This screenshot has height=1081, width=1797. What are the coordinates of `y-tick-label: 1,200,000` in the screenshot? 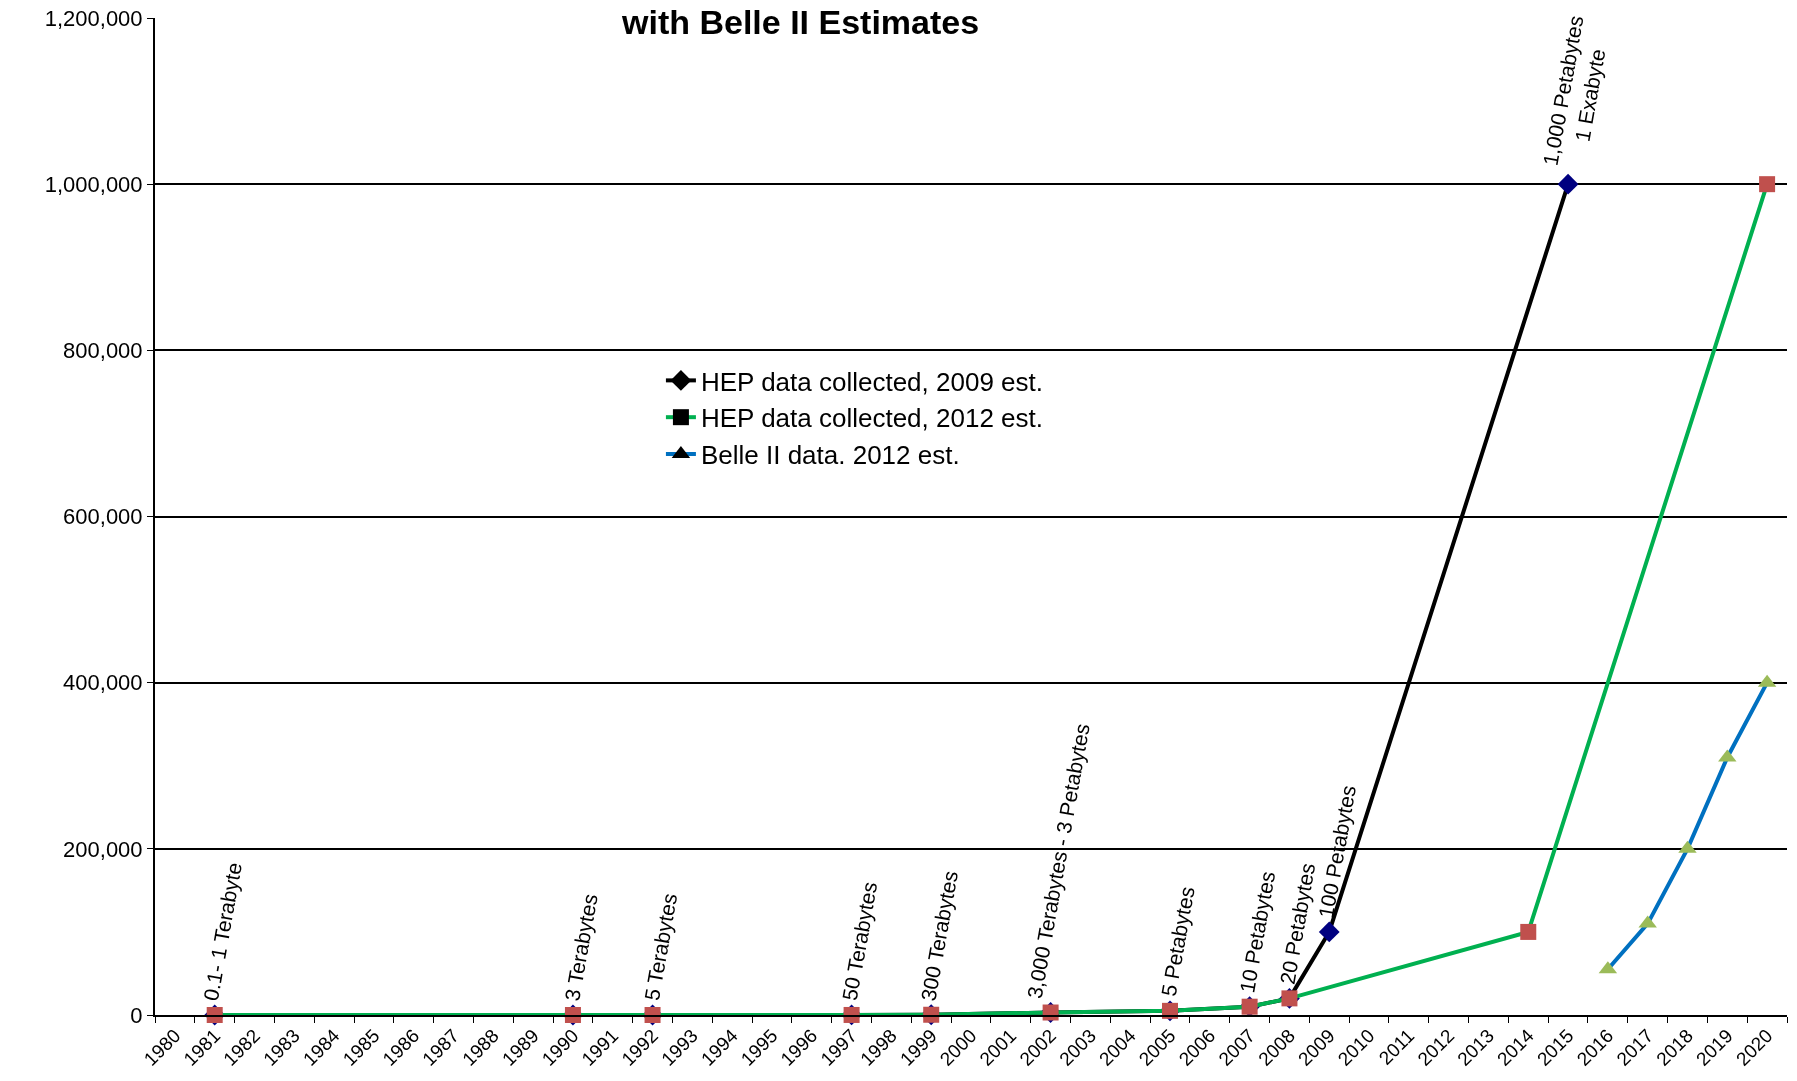 It's located at (93, 18).